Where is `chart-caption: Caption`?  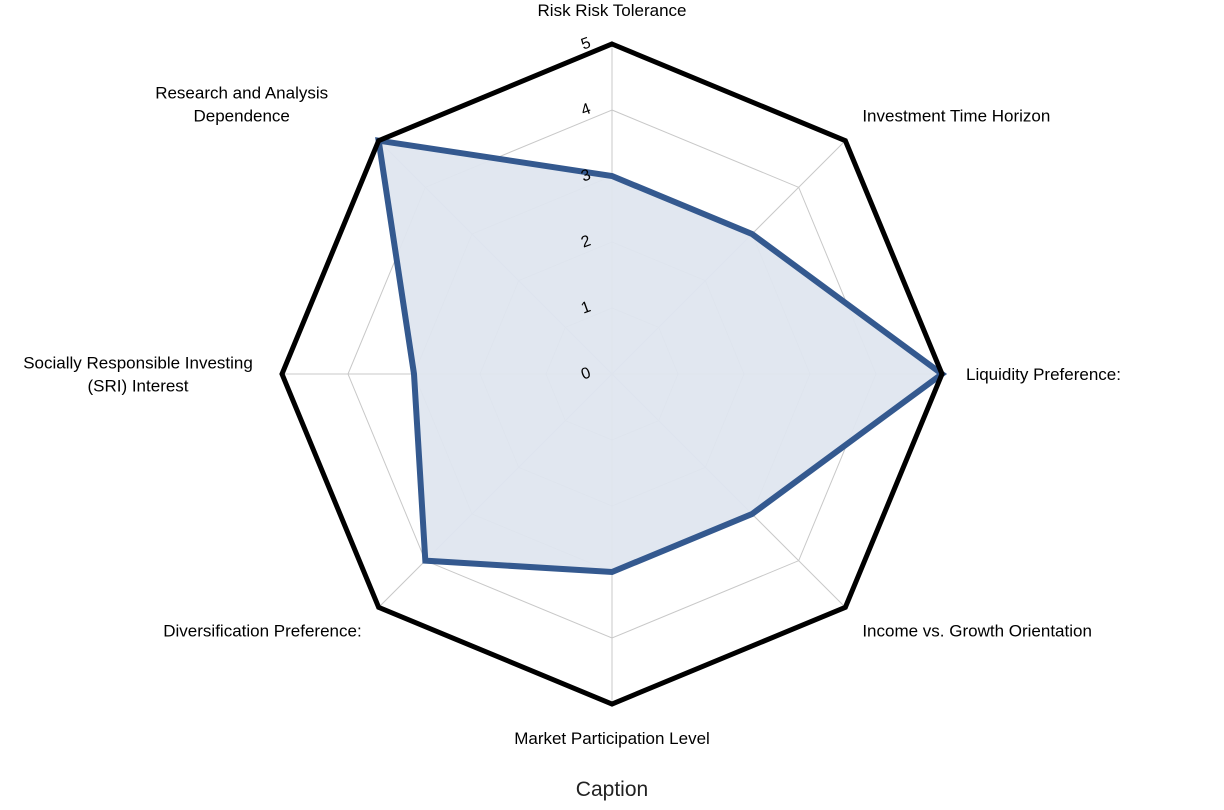
chart-caption: Caption is located at coordinates (612, 789).